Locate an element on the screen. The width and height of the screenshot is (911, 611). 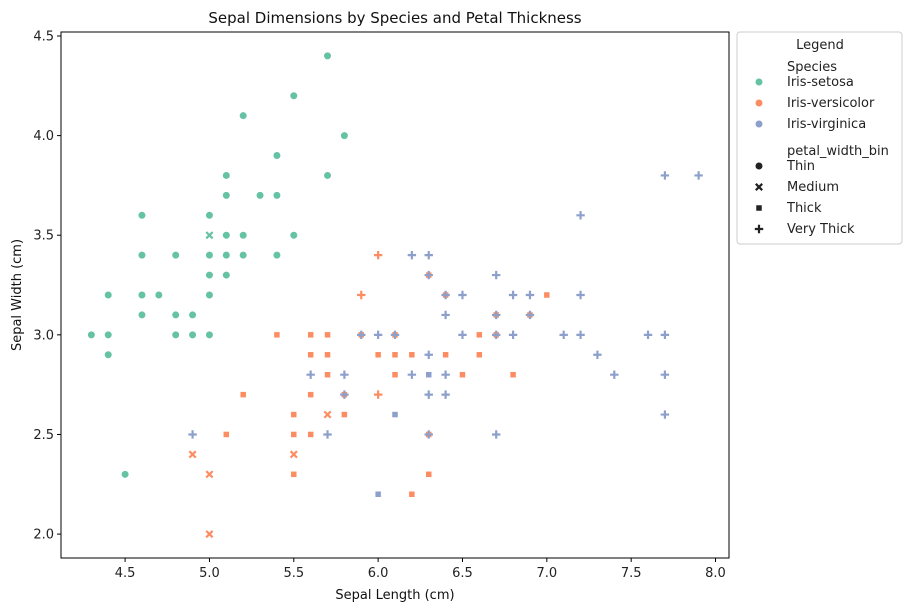
y-tick-label: 4.5 is located at coordinates (43, 36).